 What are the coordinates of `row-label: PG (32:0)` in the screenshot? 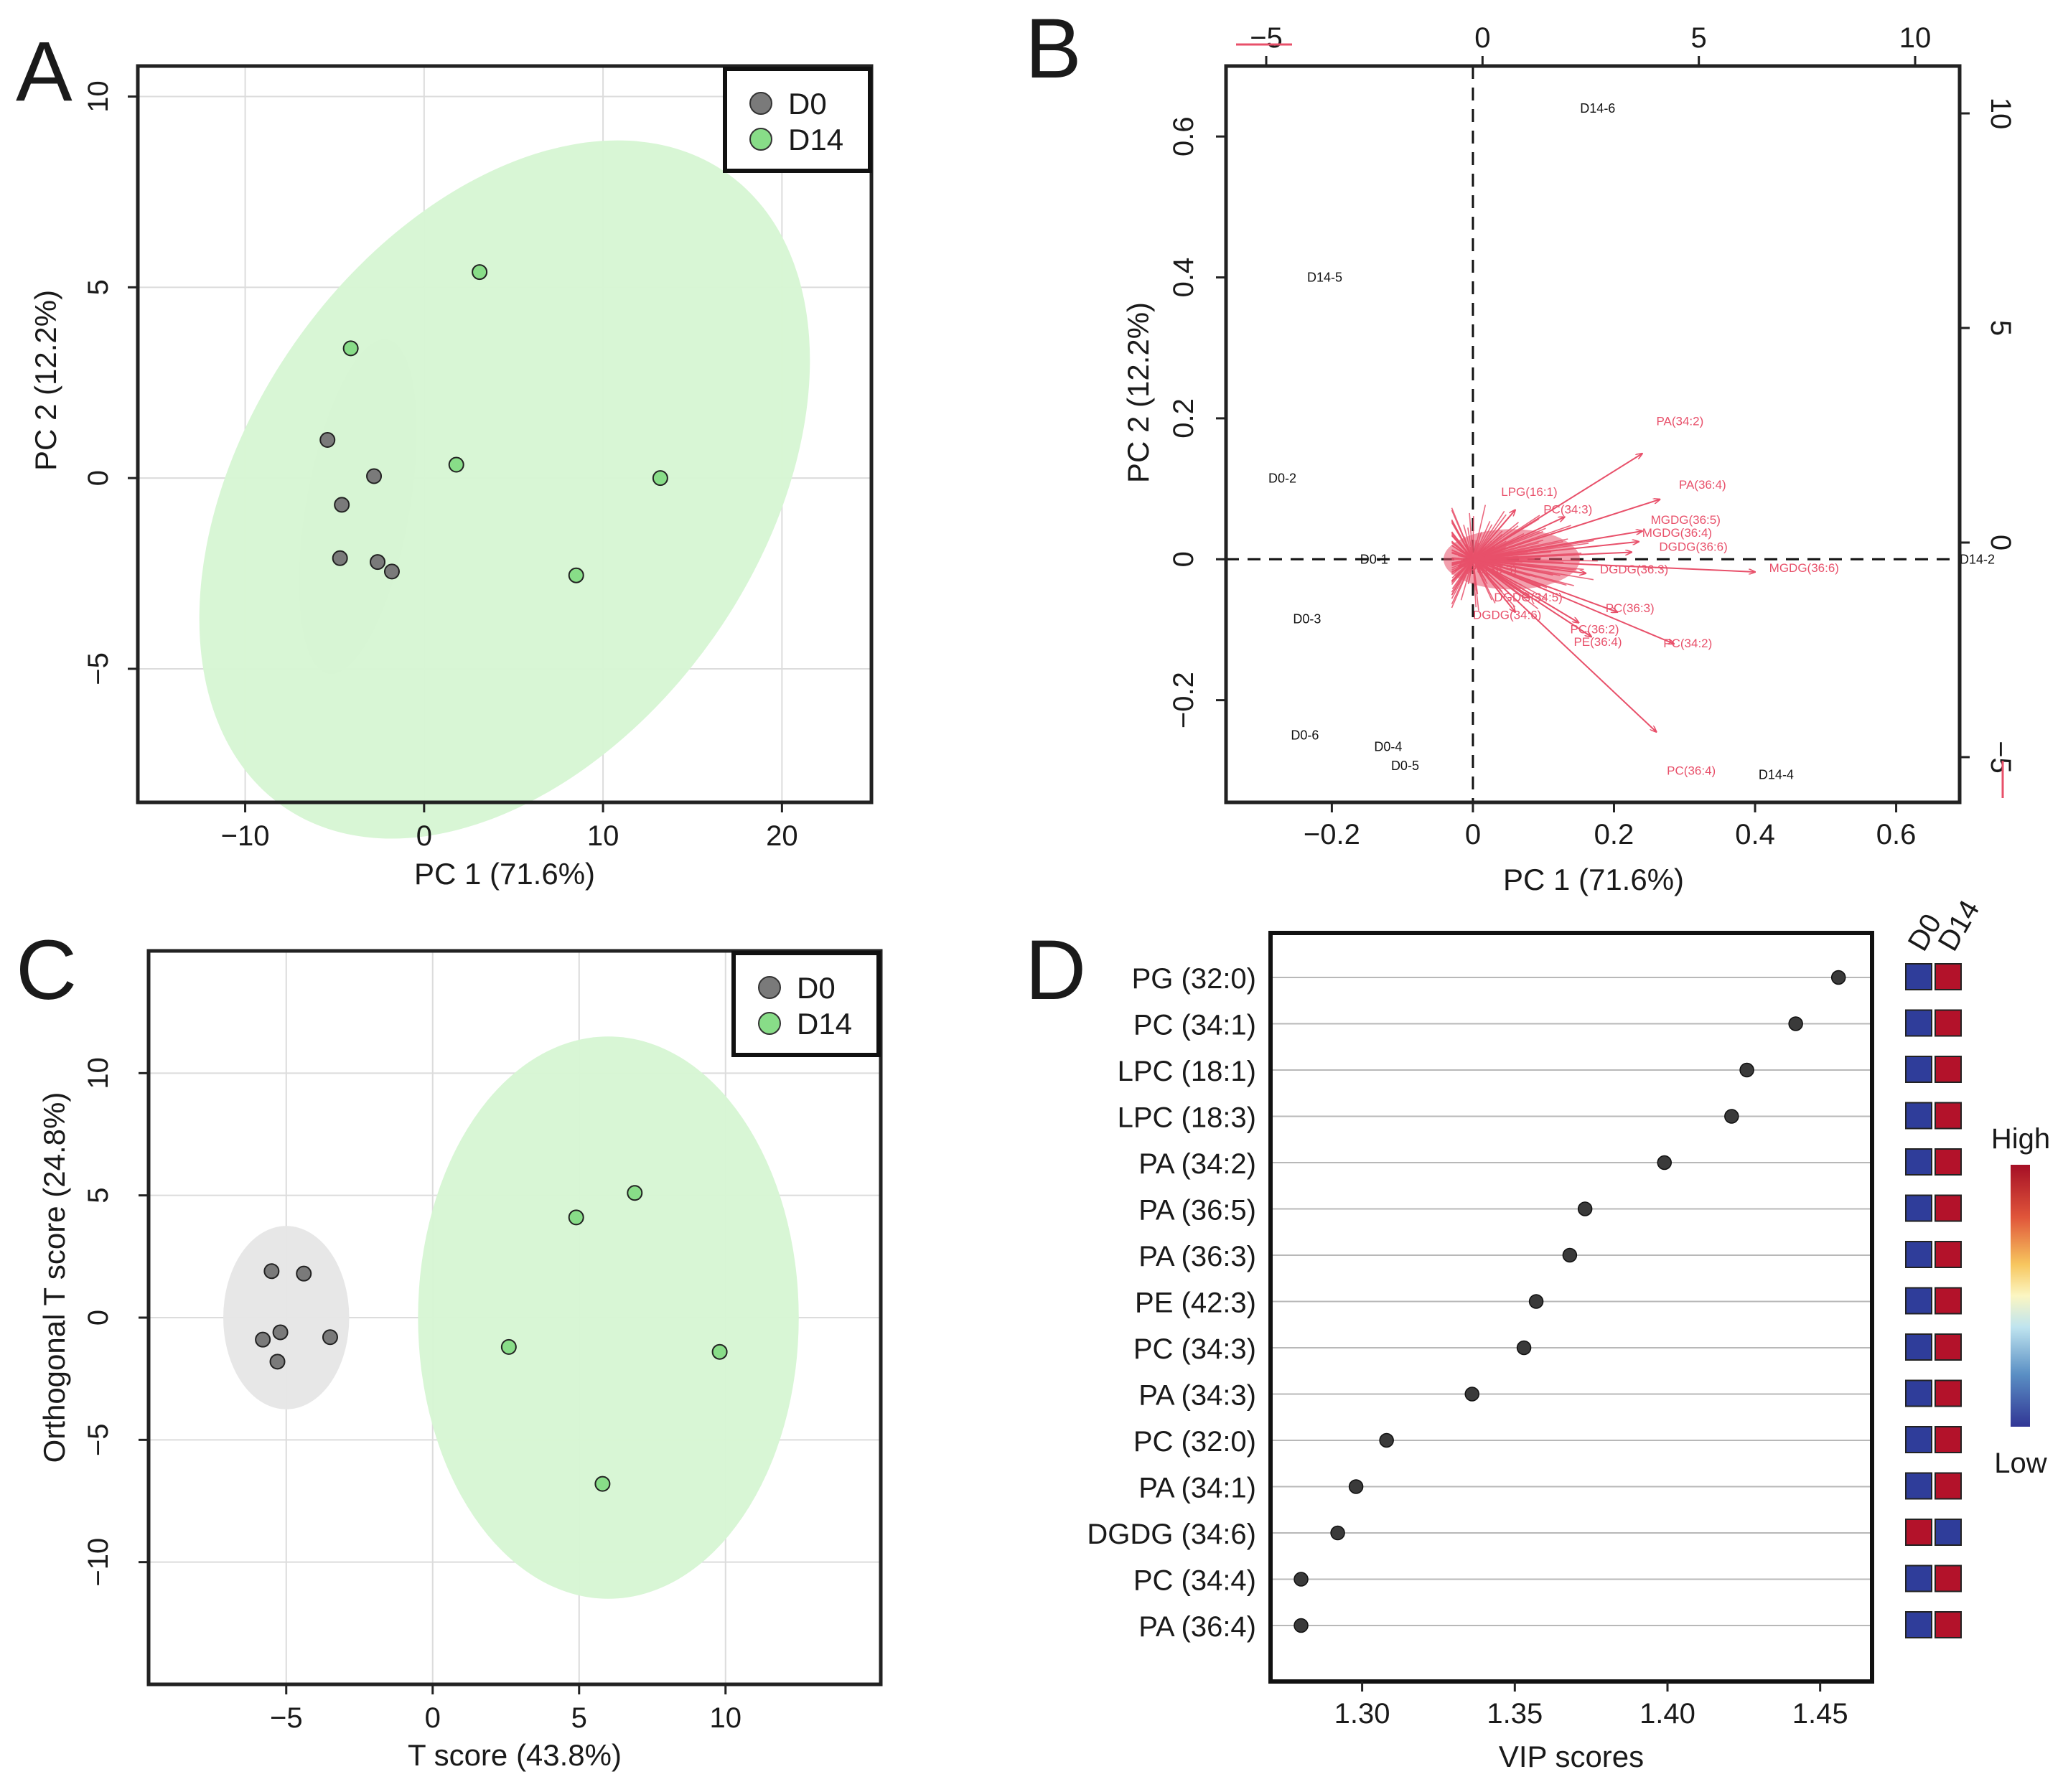 It's located at (1194, 979).